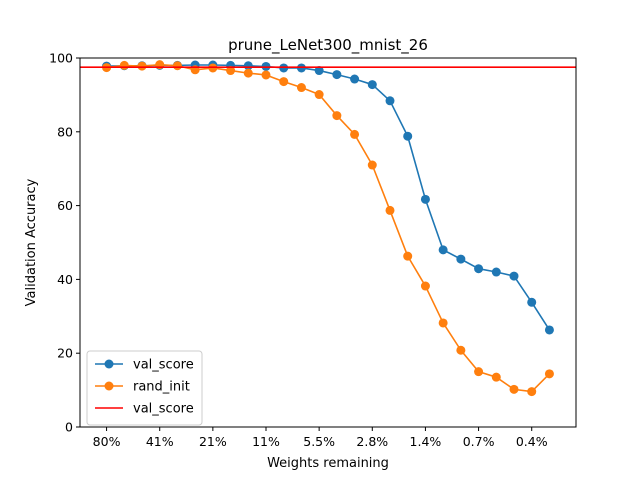 This screenshot has height=480, width=640. I want to click on y-tick-label-2: 40, so click(65, 279).